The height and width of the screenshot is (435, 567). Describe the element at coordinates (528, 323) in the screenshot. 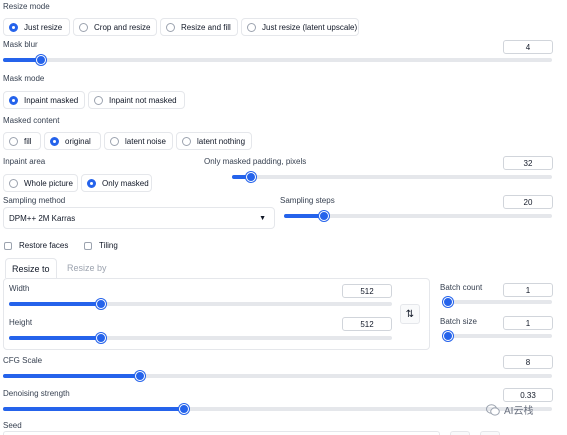

I see `batch-size-input: 1` at that location.